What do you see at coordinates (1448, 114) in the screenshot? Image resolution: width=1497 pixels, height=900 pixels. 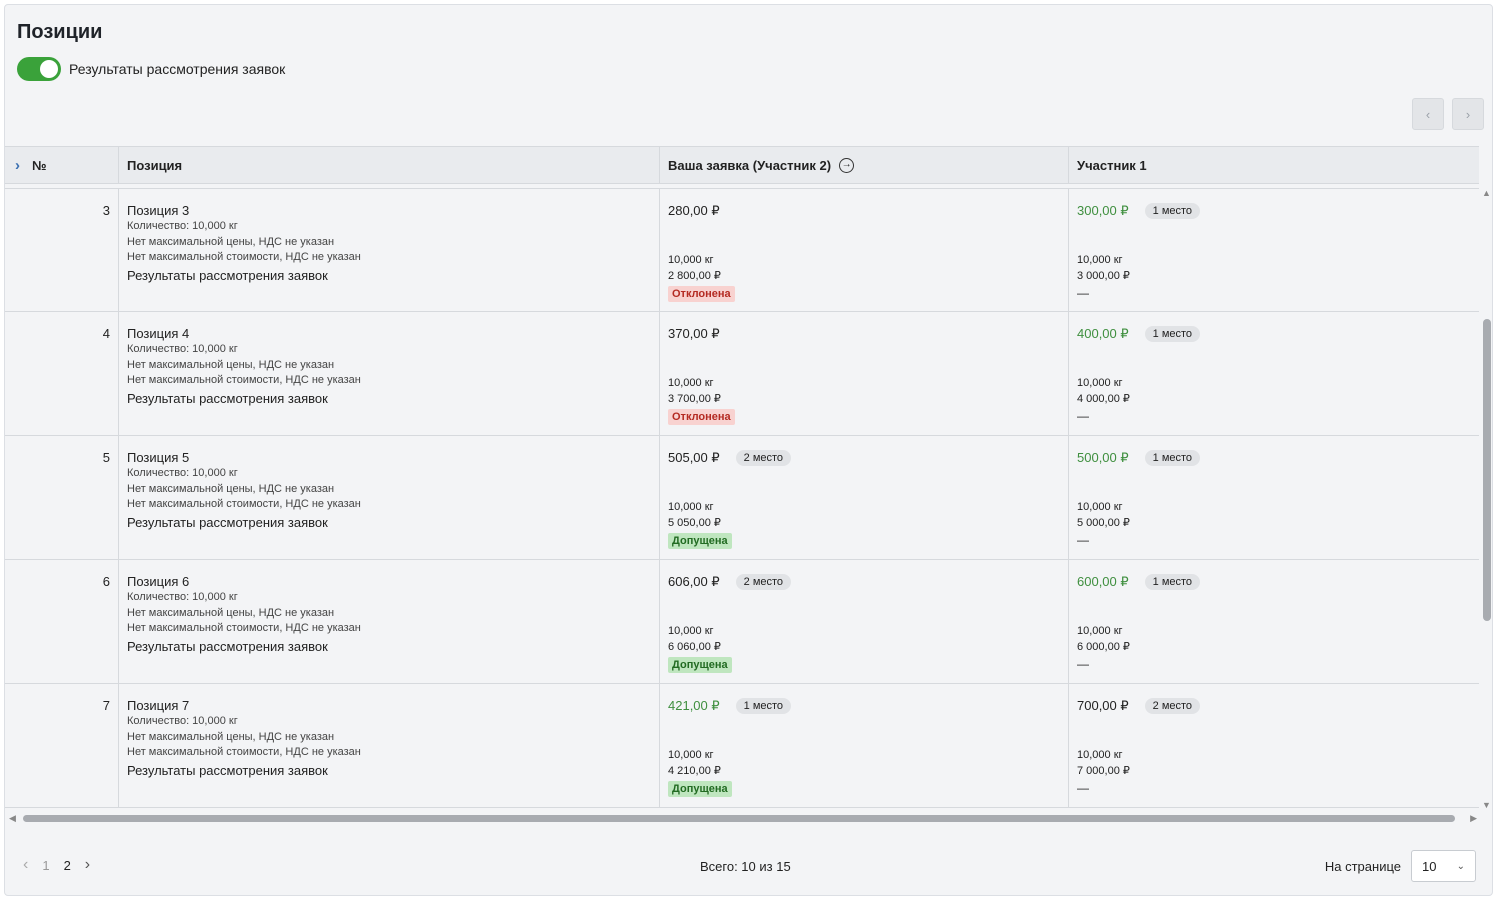 I see `column-nav: ‹ ›` at bounding box center [1448, 114].